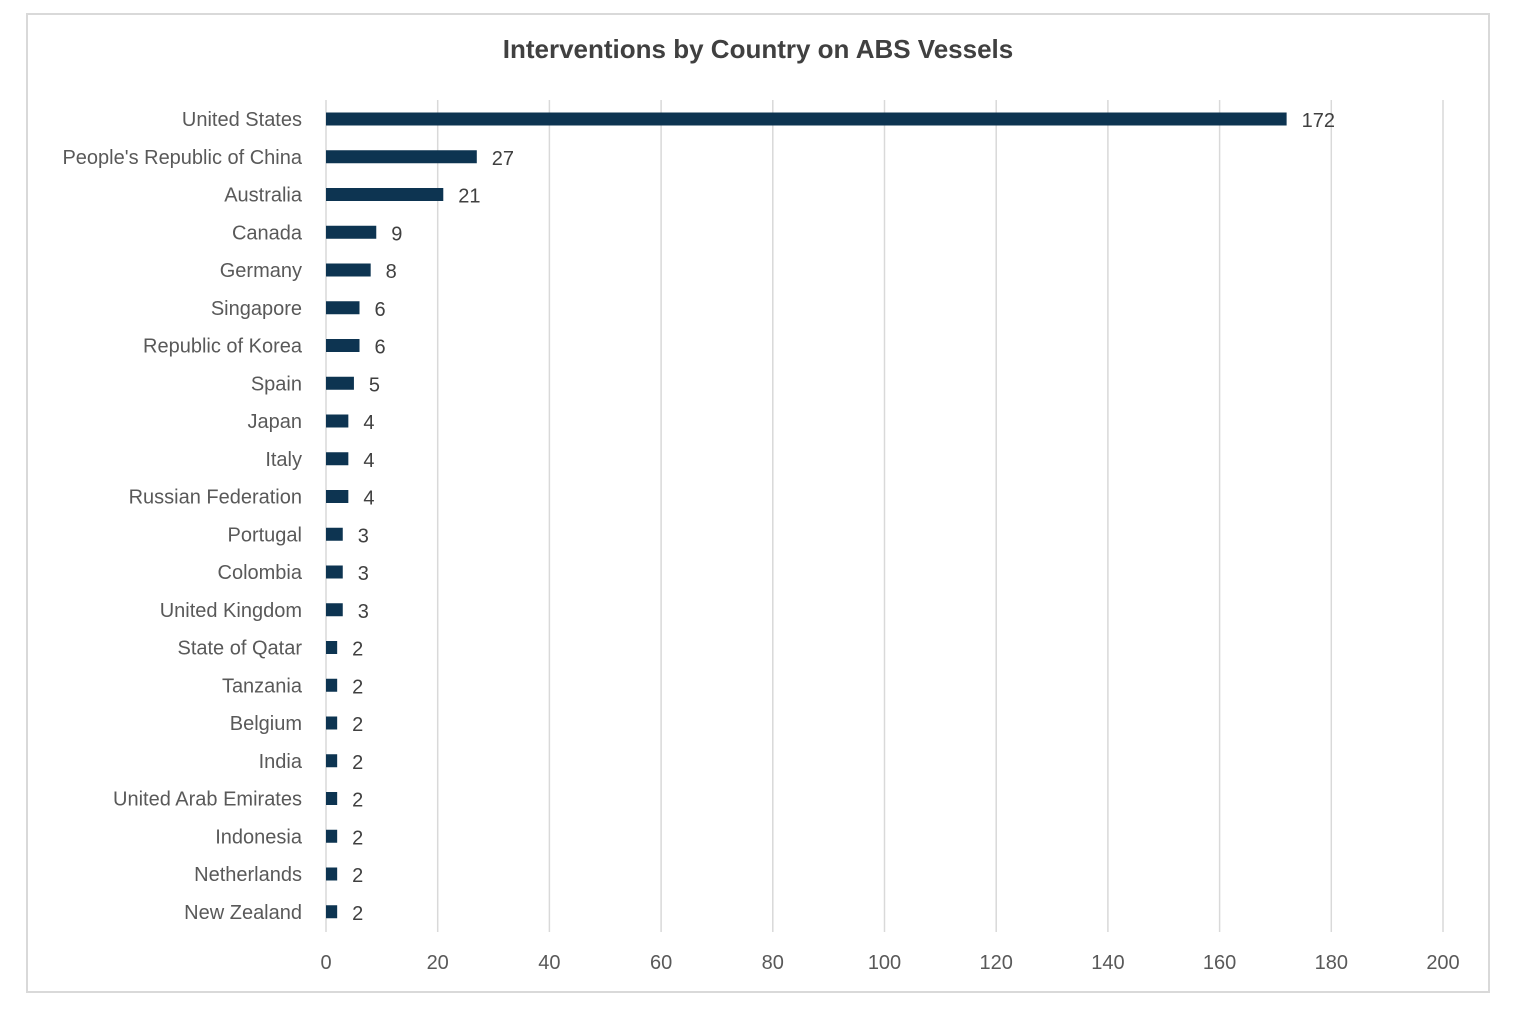 The width and height of the screenshot is (1516, 1024). What do you see at coordinates (259, 837) in the screenshot?
I see `category-label: Indonesia` at bounding box center [259, 837].